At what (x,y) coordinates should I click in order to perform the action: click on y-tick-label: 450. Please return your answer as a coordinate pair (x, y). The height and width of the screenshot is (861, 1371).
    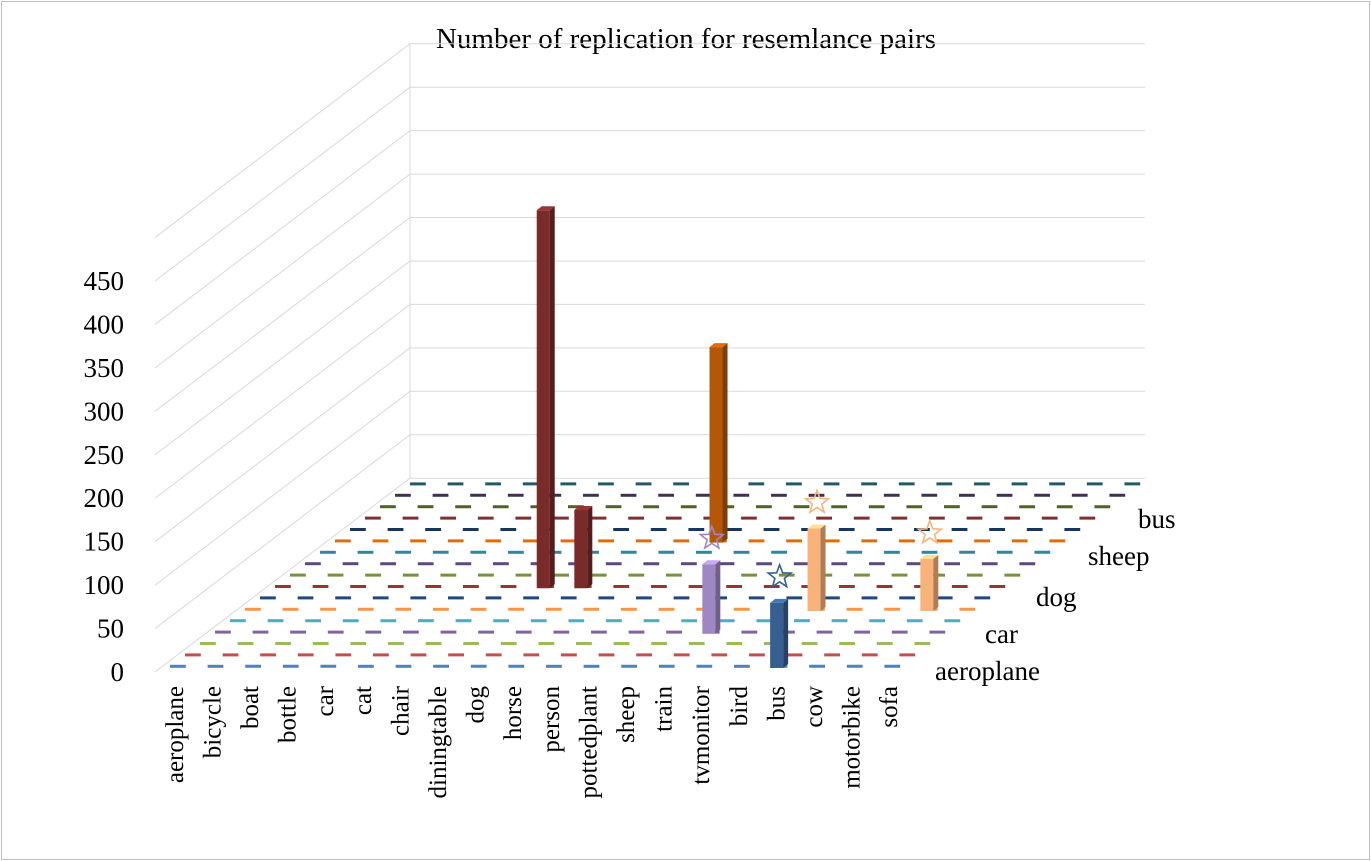
    Looking at the image, I should click on (104, 281).